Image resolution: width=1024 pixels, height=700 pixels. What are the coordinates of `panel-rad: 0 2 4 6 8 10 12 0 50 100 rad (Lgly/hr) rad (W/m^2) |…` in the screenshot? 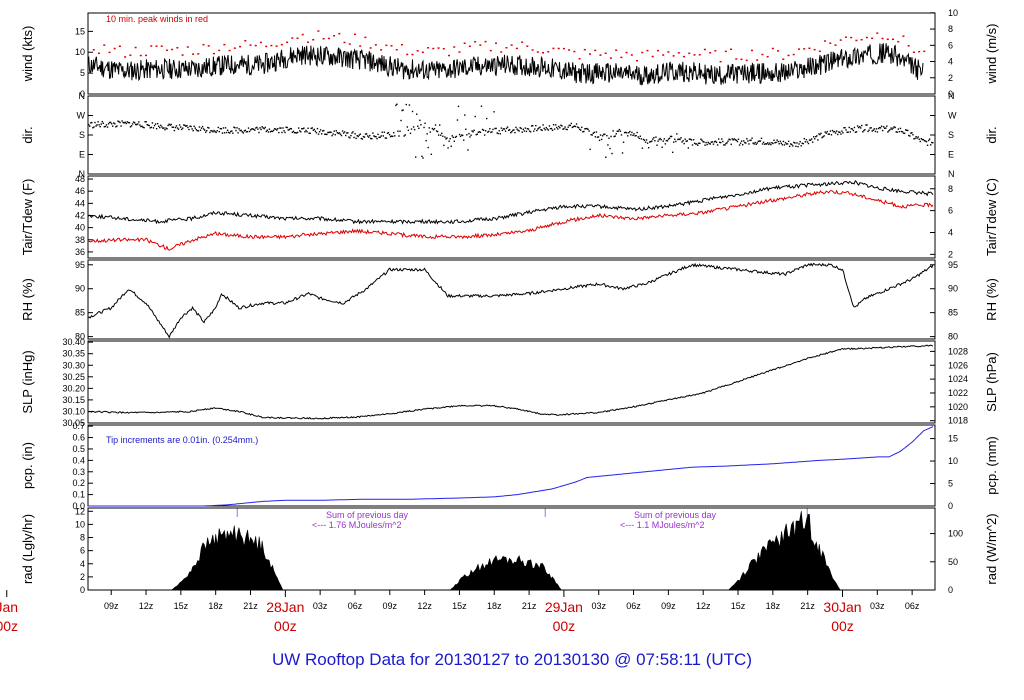 It's located at (509, 550).